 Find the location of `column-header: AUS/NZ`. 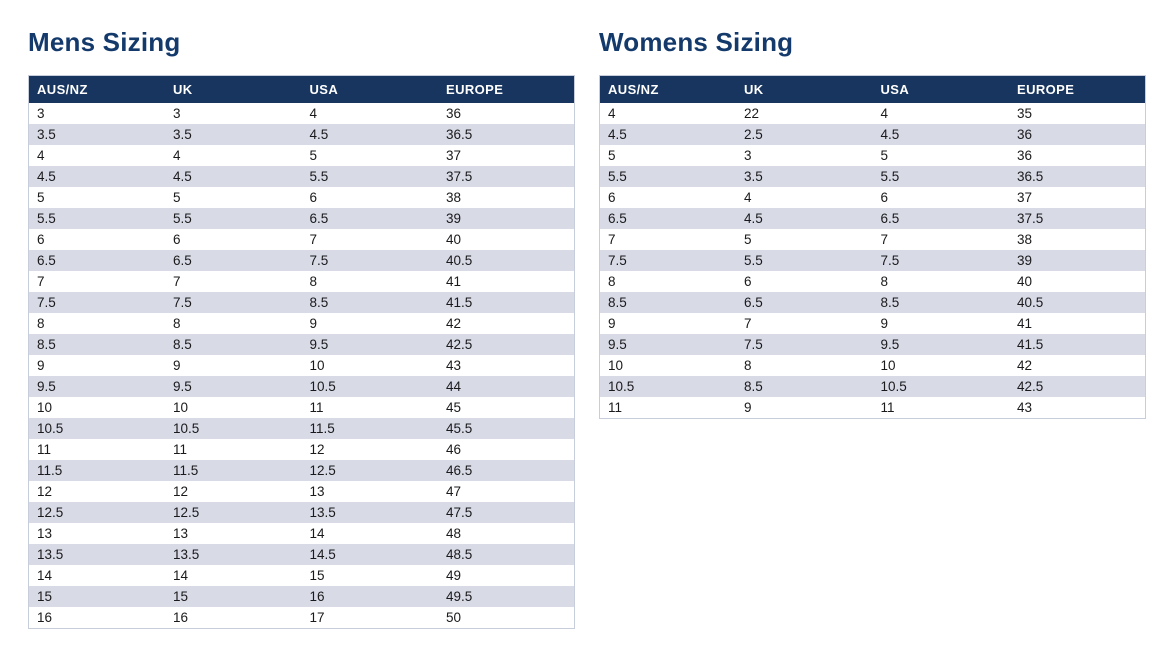

column-header: AUS/NZ is located at coordinates (667, 89).